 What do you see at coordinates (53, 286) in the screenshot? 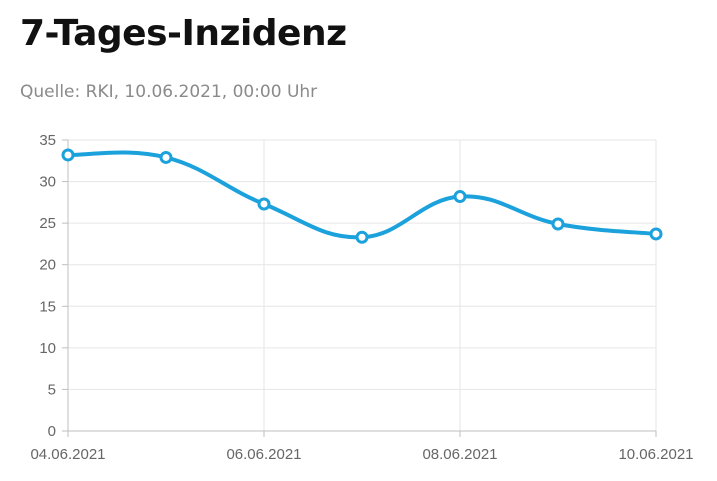
I see `y-axis-ticks: 0 5 10 15 20 25 30 35` at bounding box center [53, 286].